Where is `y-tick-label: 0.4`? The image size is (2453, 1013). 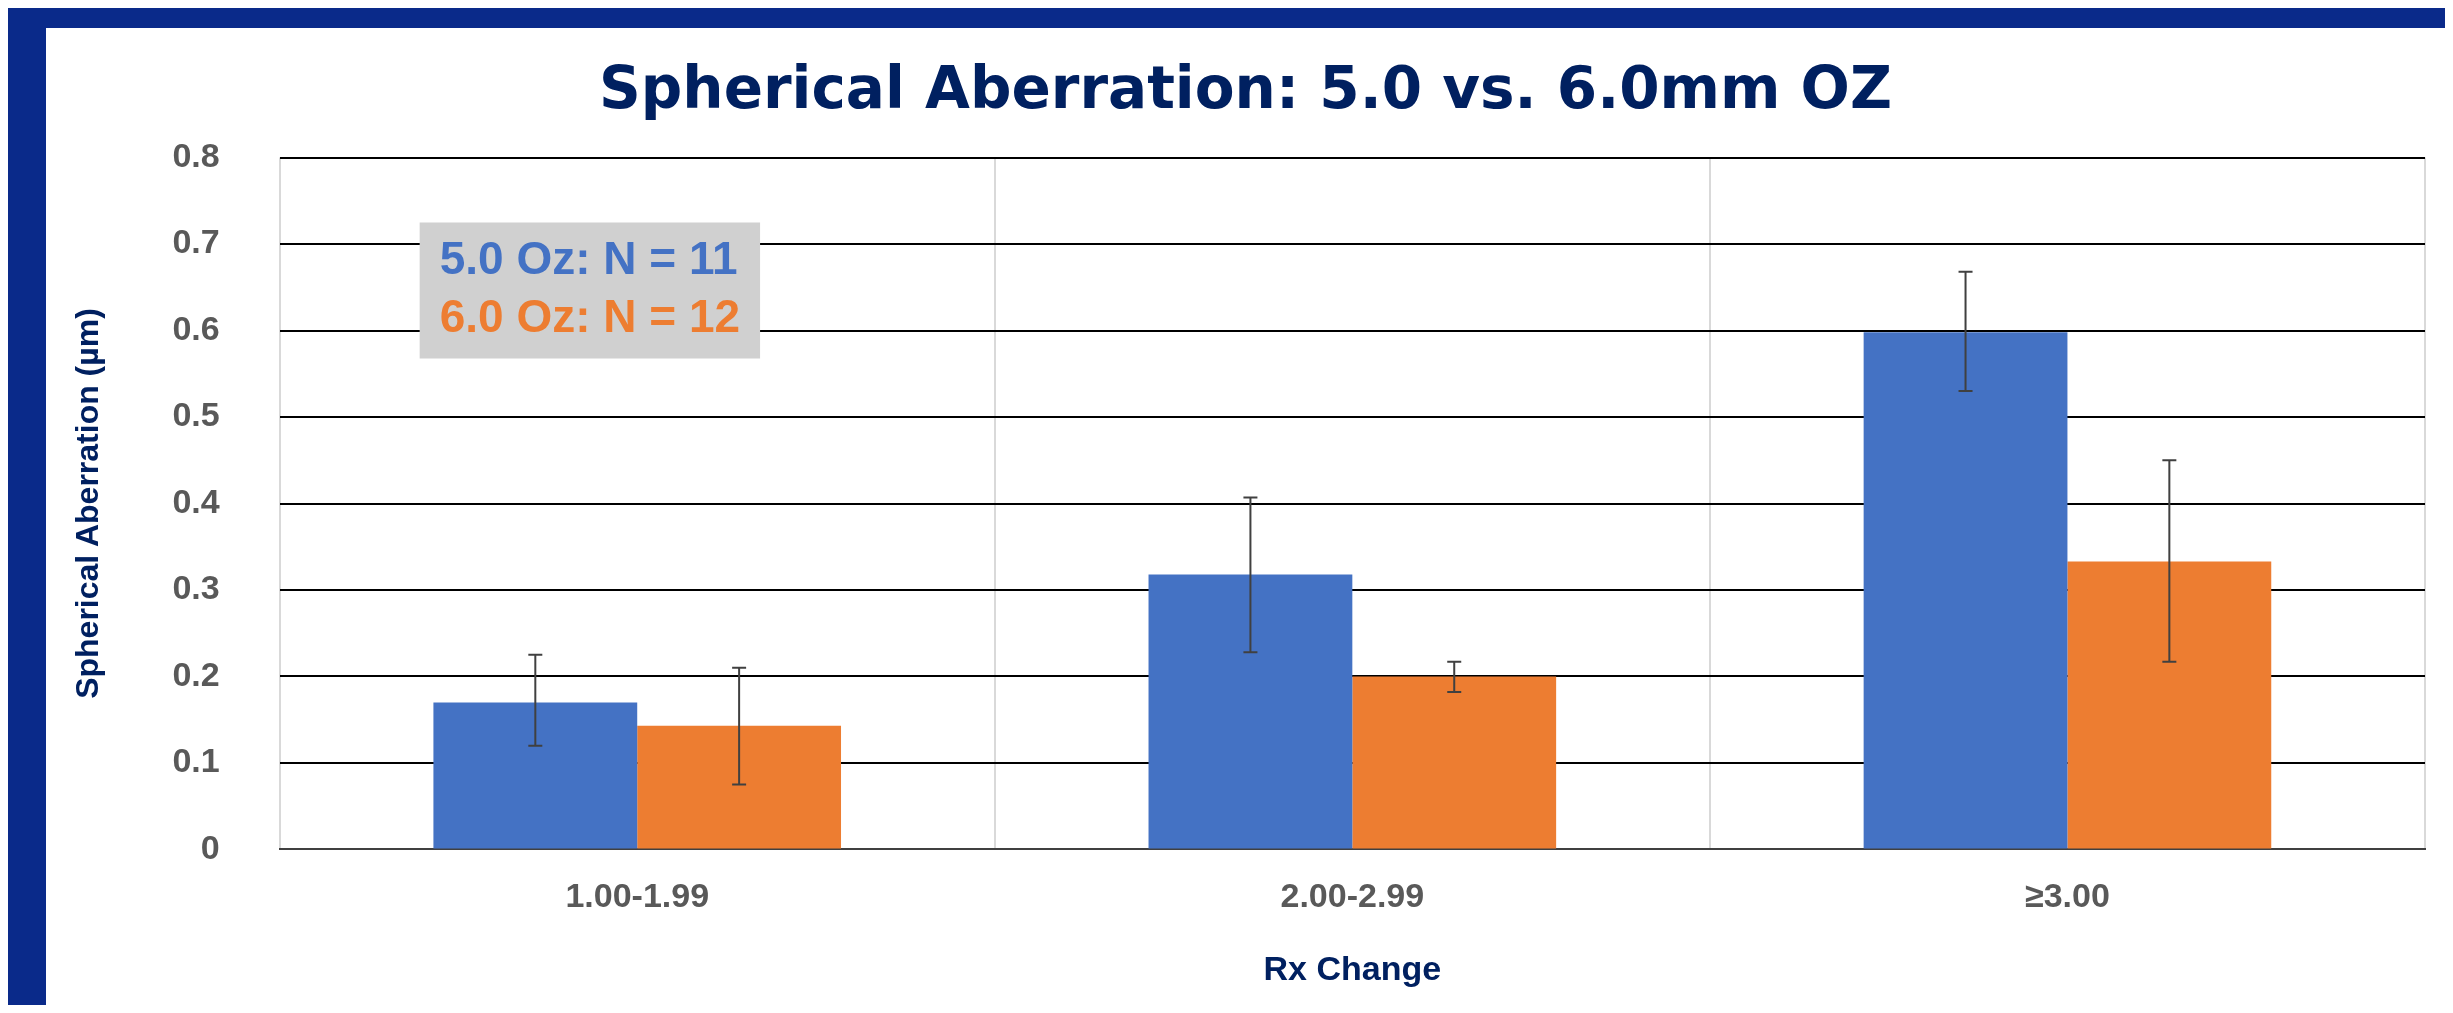
y-tick-label: 0.4 is located at coordinates (196, 500).